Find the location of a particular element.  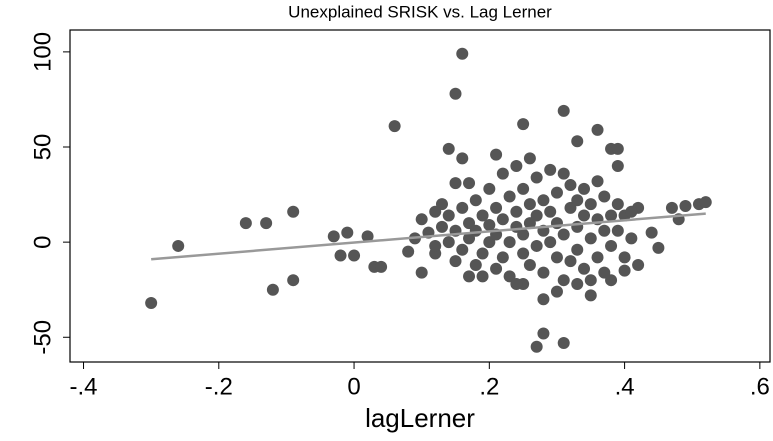

chart-title: Unexplained SRISK vs. Lag Lerner is located at coordinates (420, 11).